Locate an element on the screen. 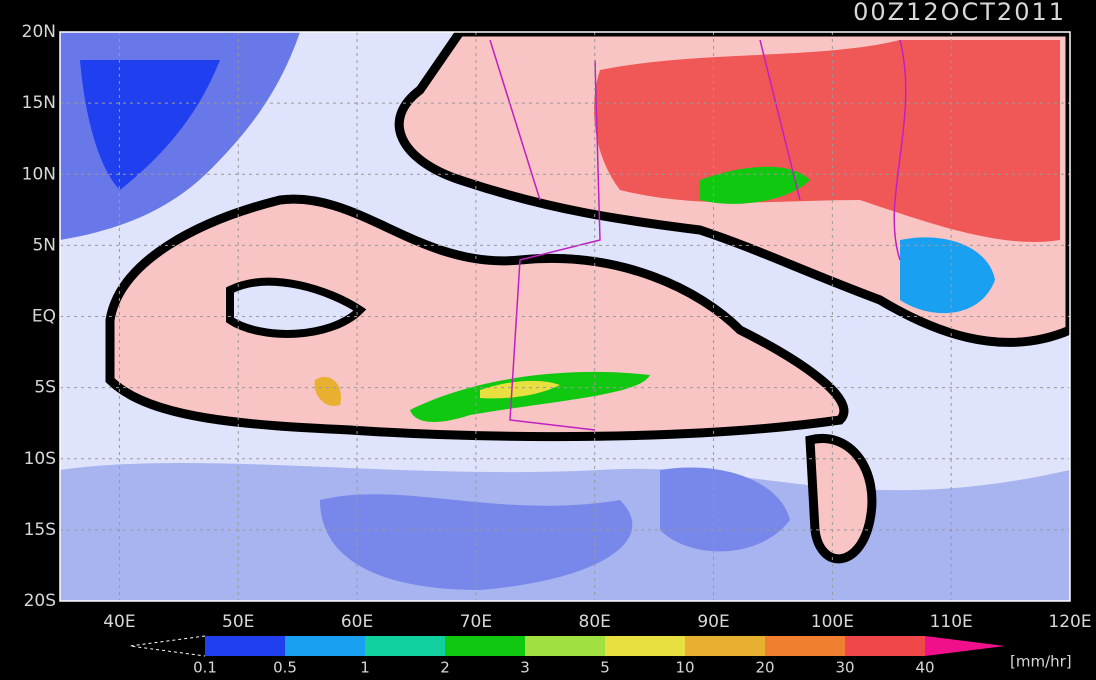 The height and width of the screenshot is (680, 1096). lon-tick-label: 40E is located at coordinates (119, 622).